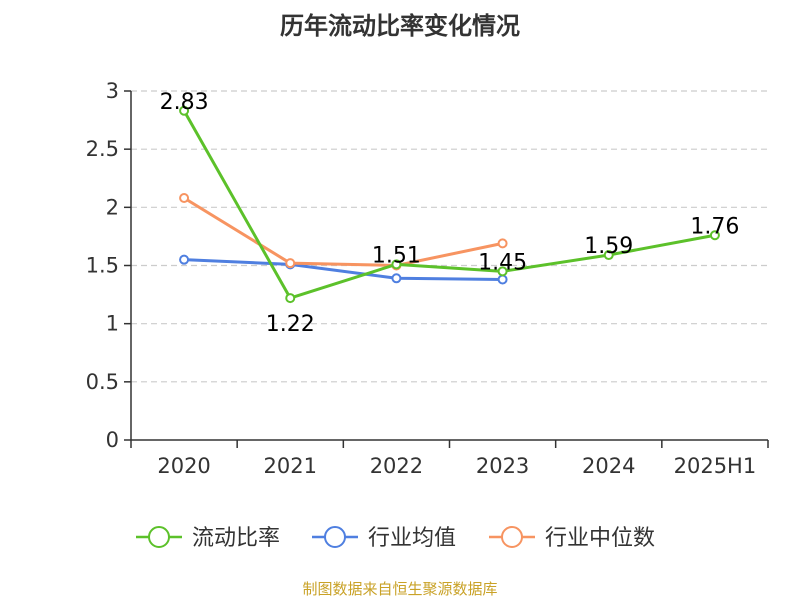 Image resolution: width=800 pixels, height=600 pixels. I want to click on chart-title: 历年流动比率变化情况, so click(400, 26).